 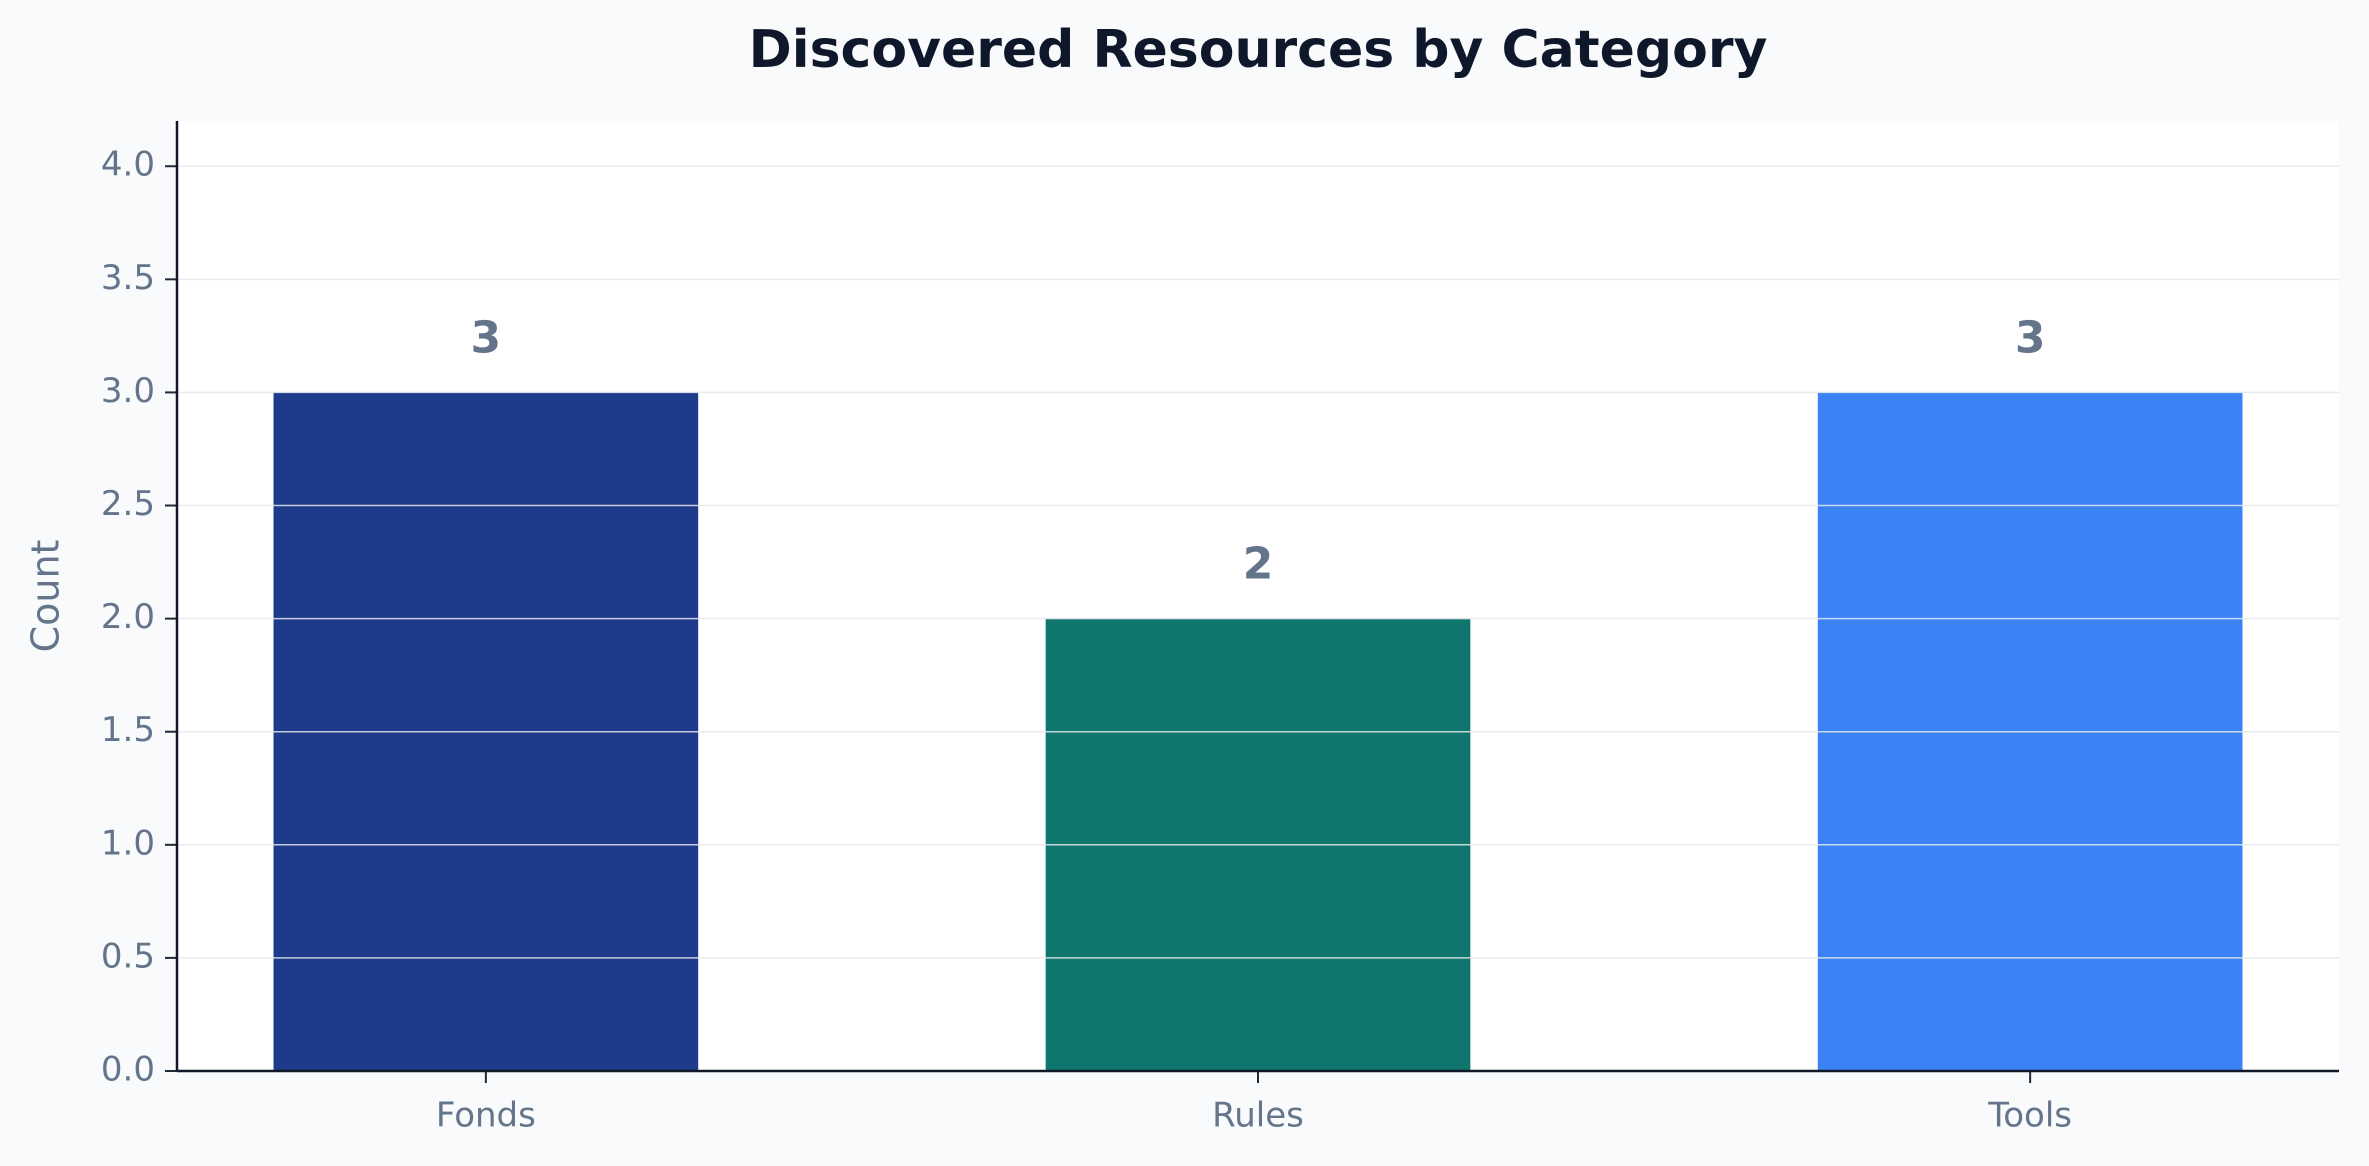 What do you see at coordinates (46, 596) in the screenshot?
I see `y-axis-label: Count` at bounding box center [46, 596].